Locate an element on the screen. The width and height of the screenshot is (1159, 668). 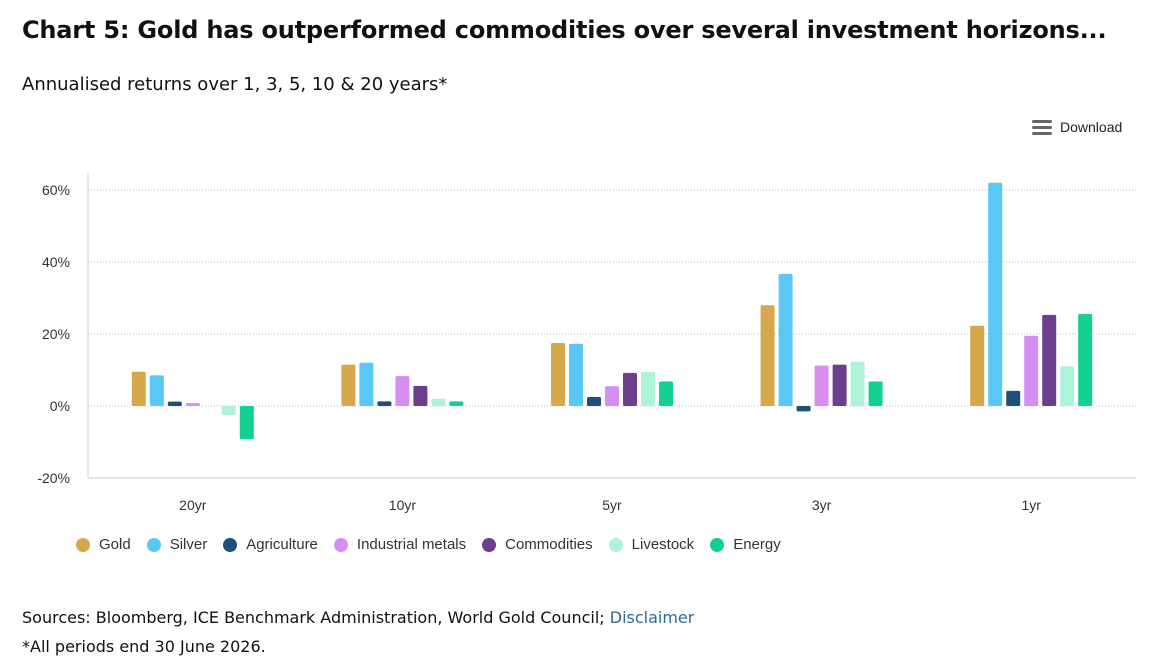
y-axis-ticks: -20% 0% 20% 40% 60% is located at coordinates (53, 334).